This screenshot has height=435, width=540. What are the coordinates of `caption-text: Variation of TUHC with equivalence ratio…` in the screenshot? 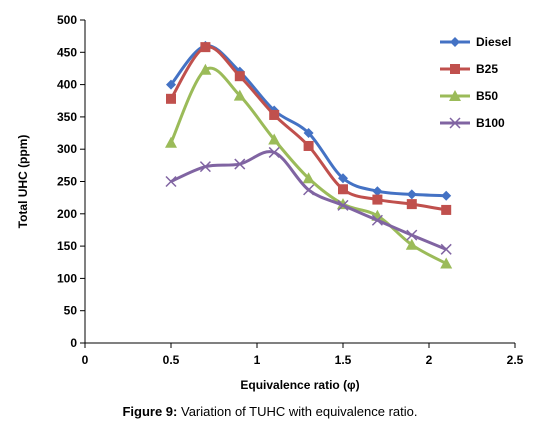 It's located at (297, 411).